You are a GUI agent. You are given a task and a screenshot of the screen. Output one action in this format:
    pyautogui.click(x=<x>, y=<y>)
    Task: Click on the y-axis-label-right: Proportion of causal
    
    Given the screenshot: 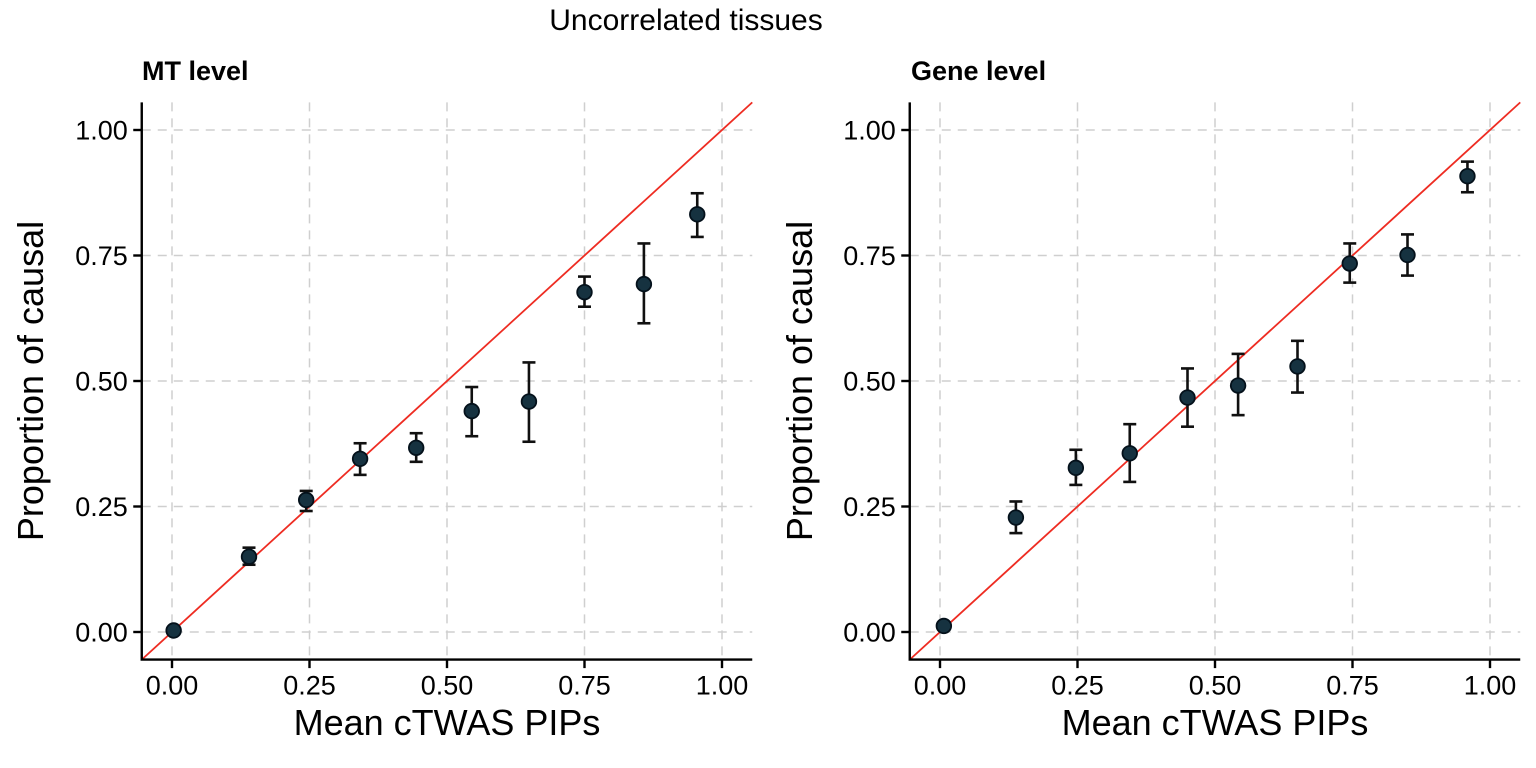 What is the action you would take?
    pyautogui.click(x=799, y=381)
    